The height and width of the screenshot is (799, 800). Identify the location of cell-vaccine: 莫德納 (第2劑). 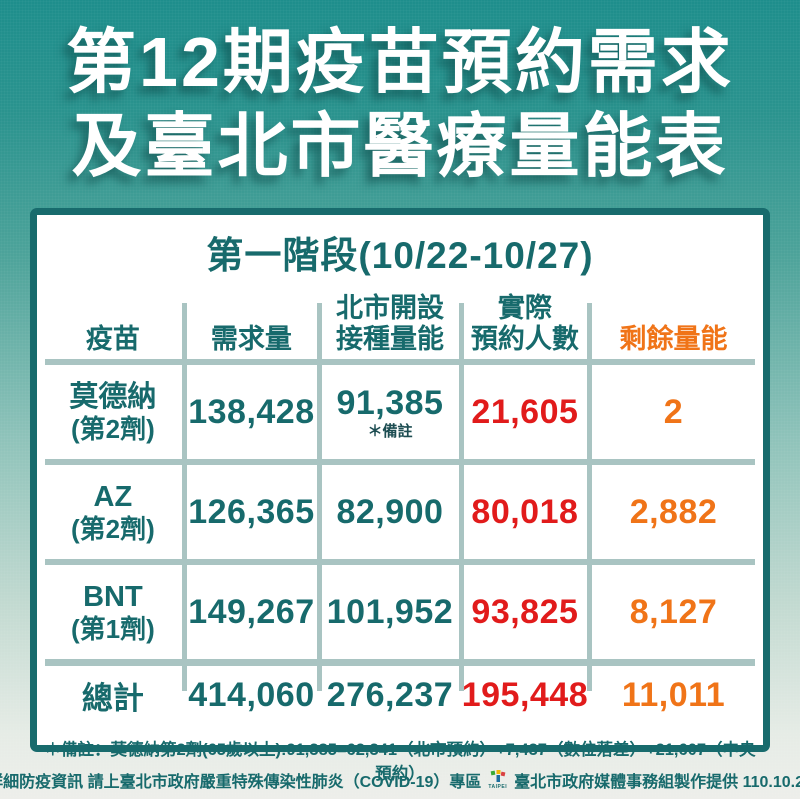
(113, 412).